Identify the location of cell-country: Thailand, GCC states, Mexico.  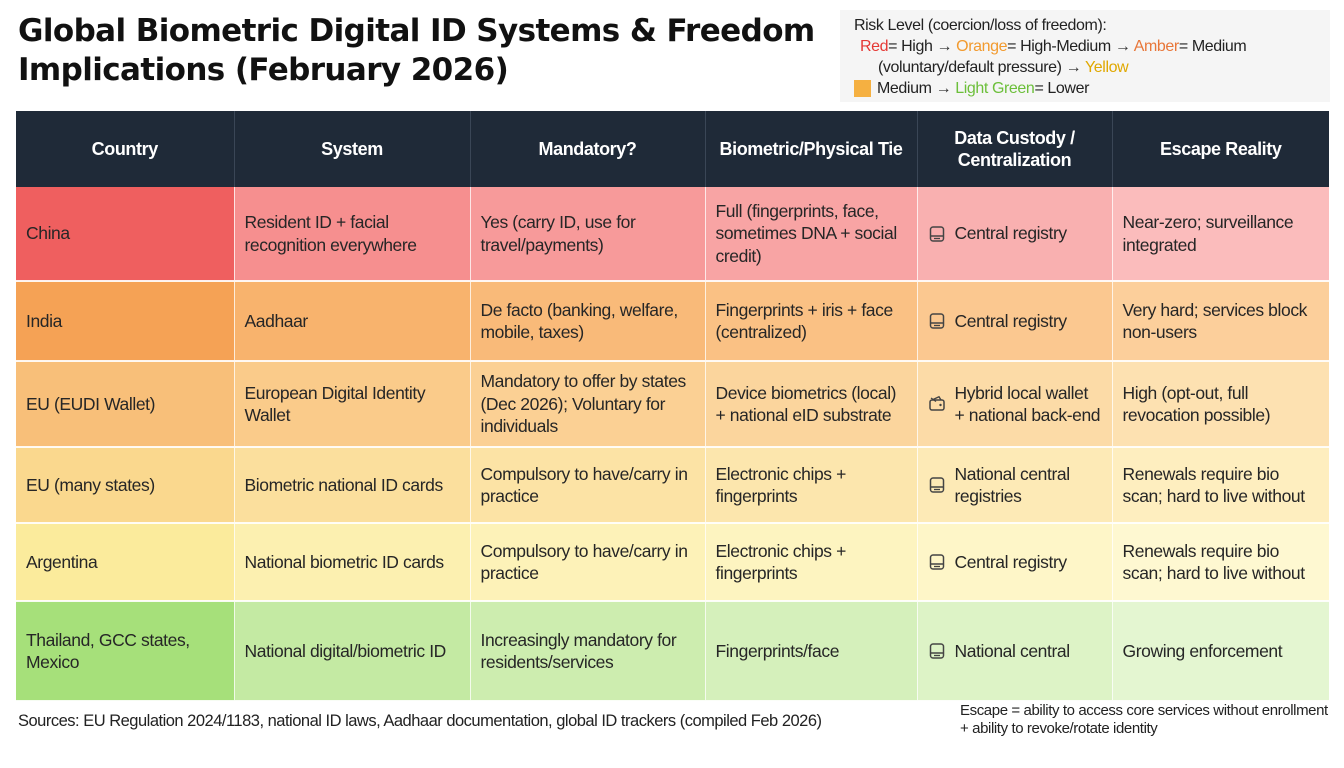
(125, 651).